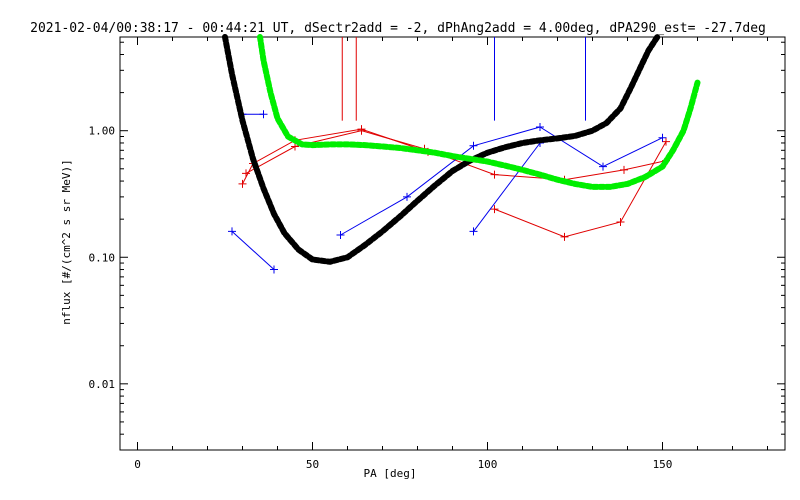 The image size is (800, 500). Describe the element at coordinates (312, 464) in the screenshot. I see `x-tick-label: 50` at that location.